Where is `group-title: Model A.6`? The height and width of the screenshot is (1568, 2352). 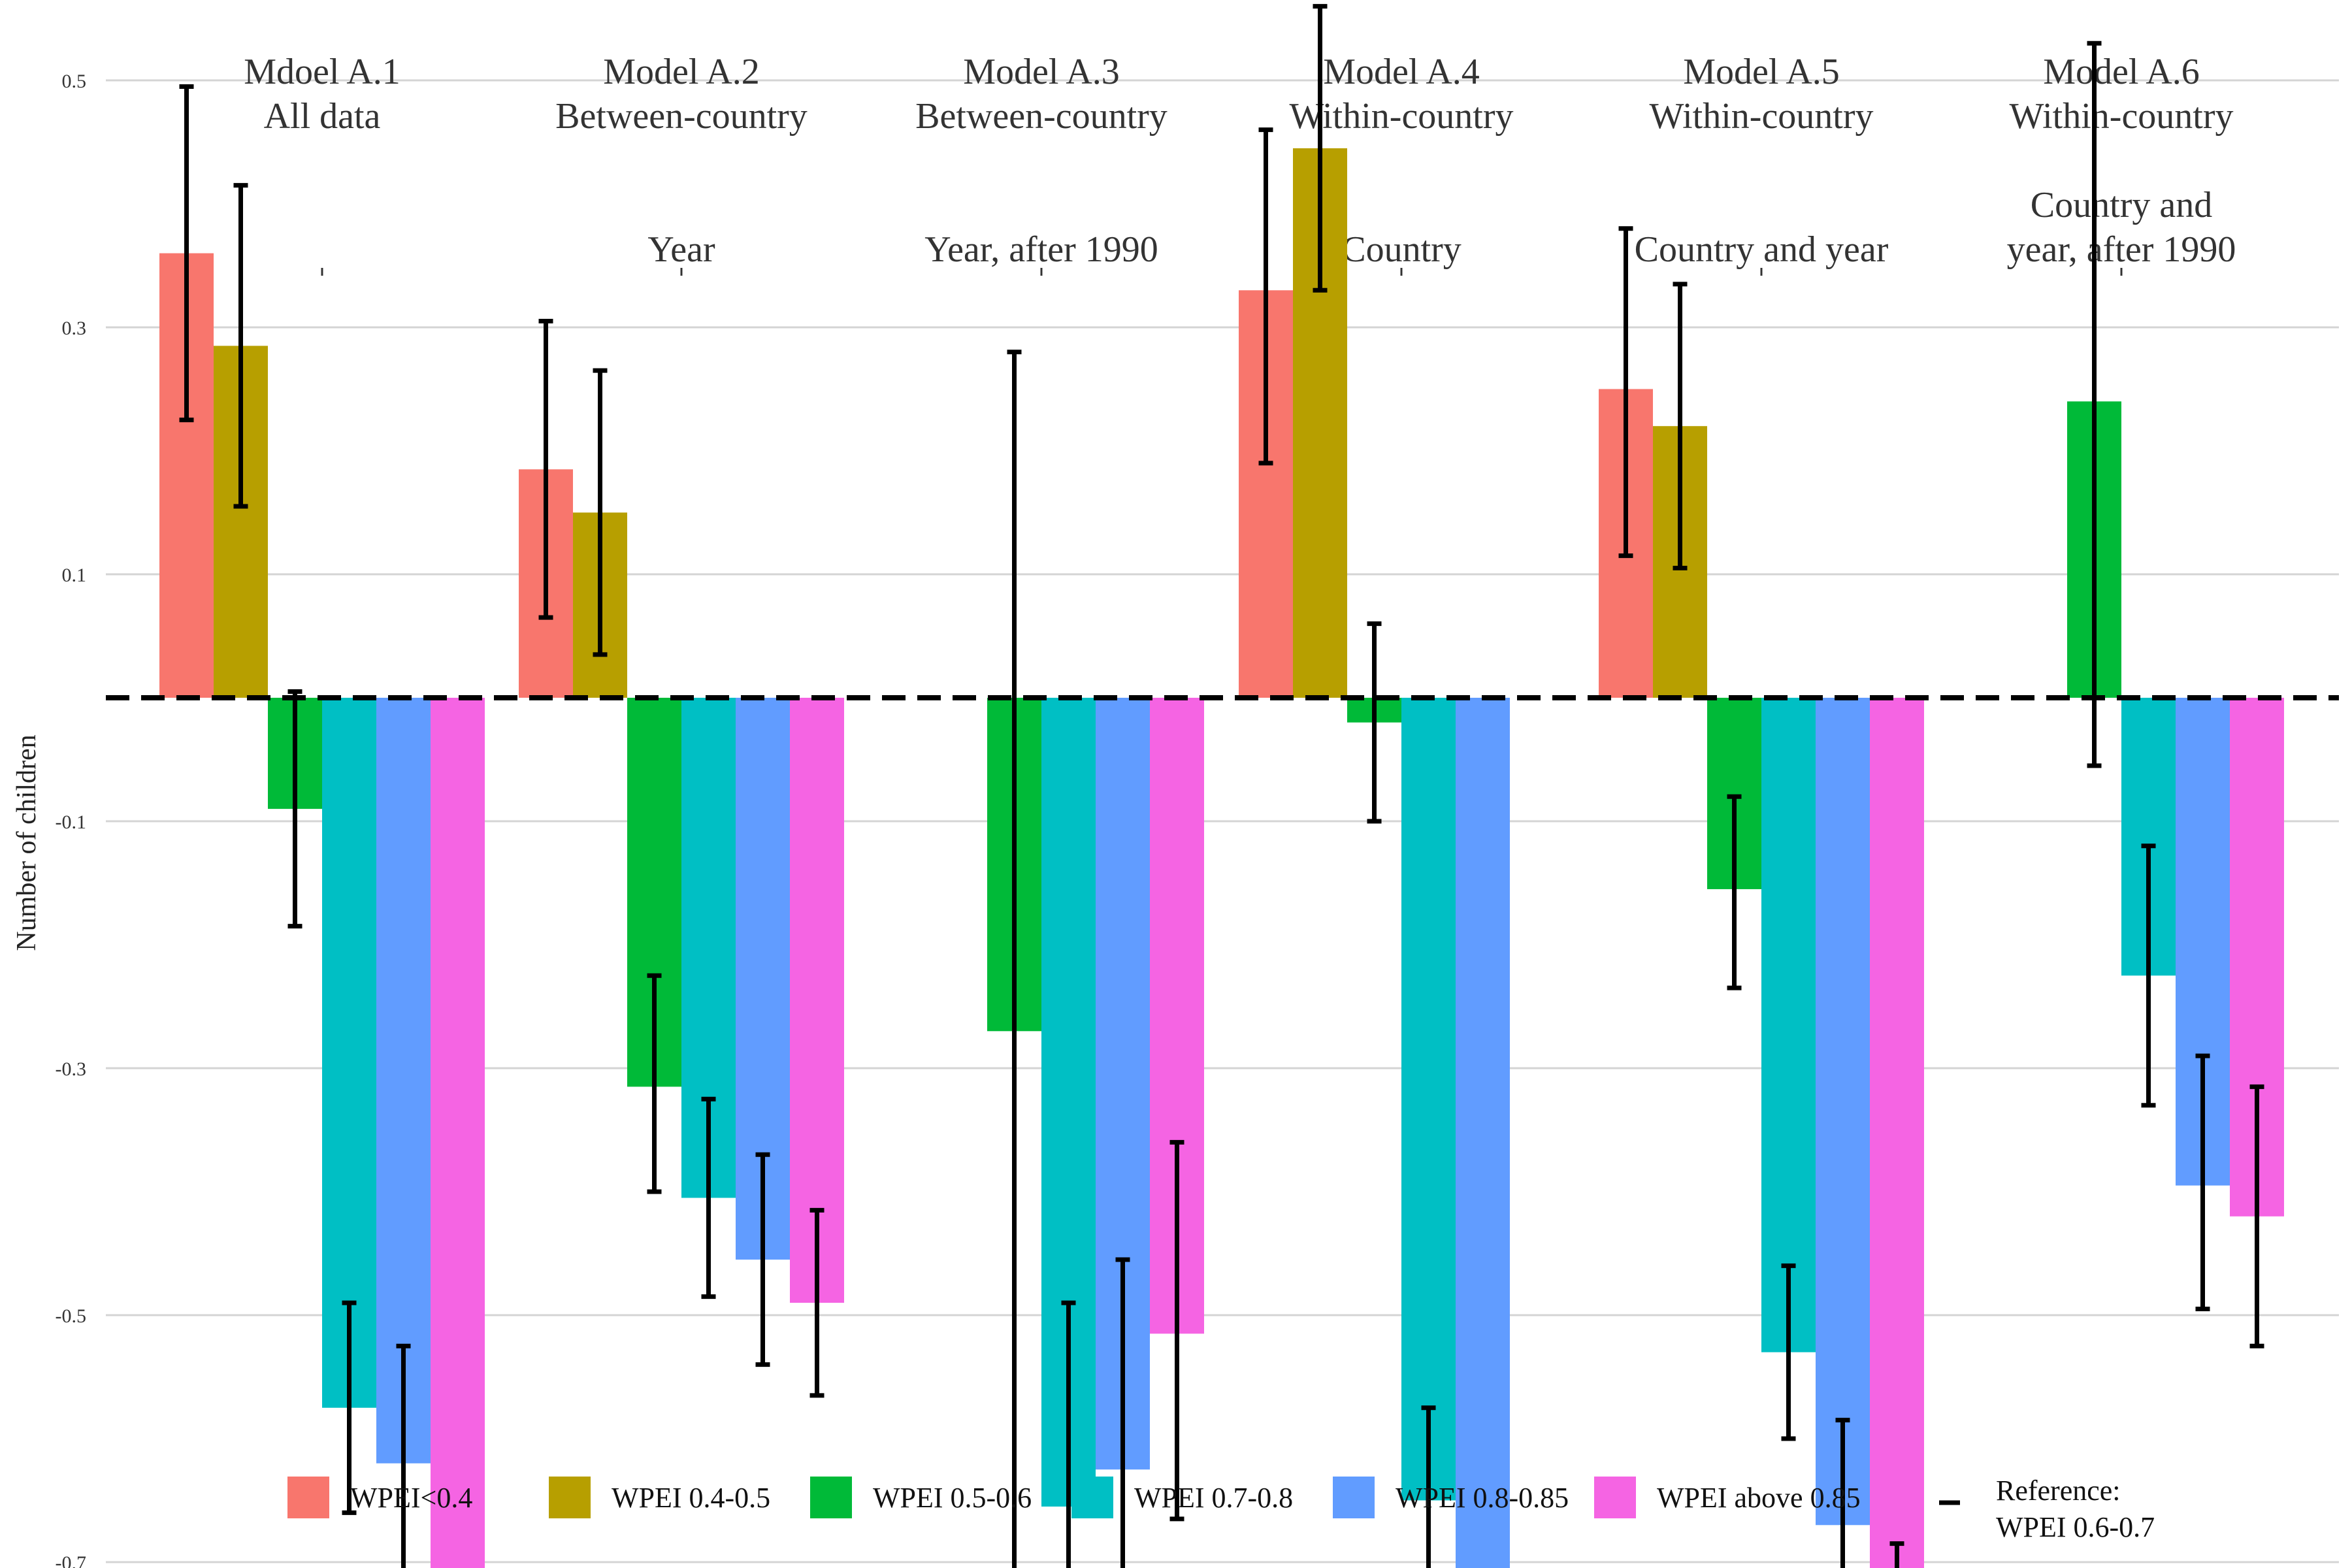
group-title: Model A.6 is located at coordinates (2121, 72).